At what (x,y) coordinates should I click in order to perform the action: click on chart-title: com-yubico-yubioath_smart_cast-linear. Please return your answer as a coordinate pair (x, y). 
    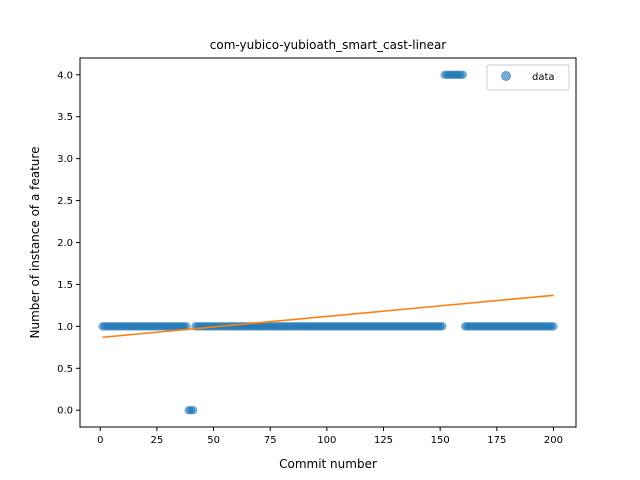
    Looking at the image, I should click on (328, 45).